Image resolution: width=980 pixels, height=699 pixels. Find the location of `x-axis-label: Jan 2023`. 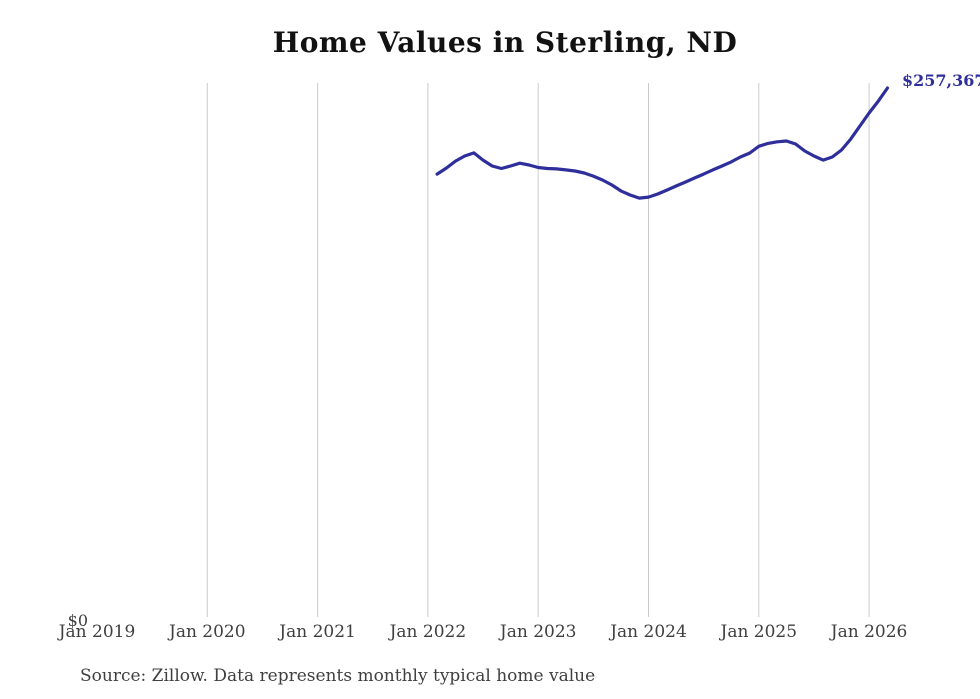

x-axis-label: Jan 2023 is located at coordinates (538, 632).